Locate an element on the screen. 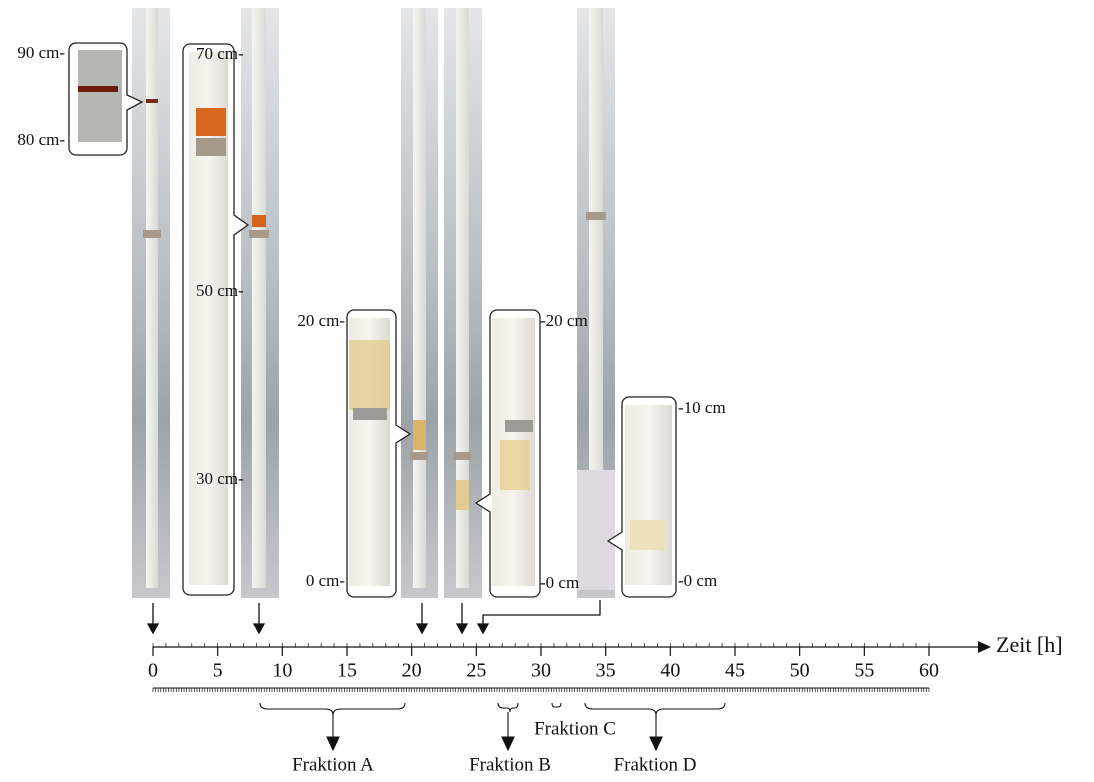  tick-label: 0 is located at coordinates (153, 671).